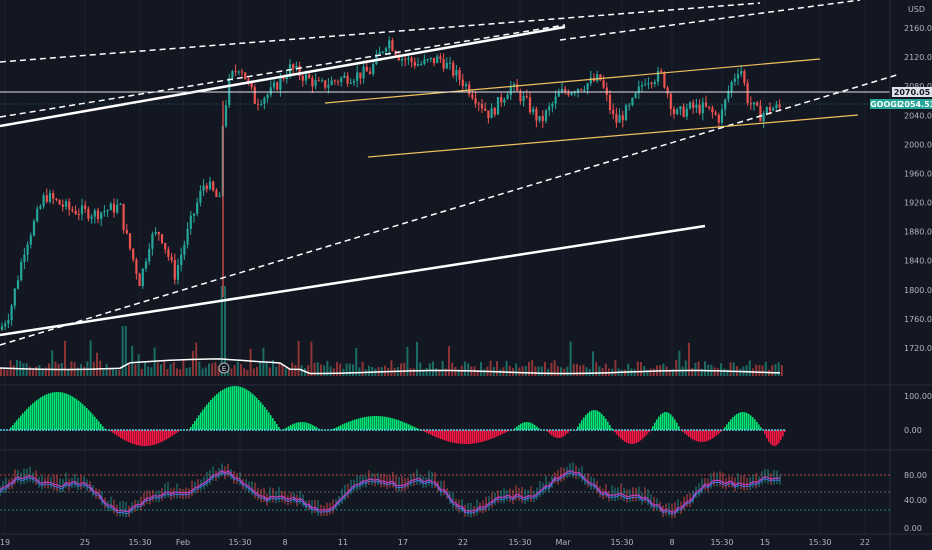  I want to click on last-price-tag: GOOGL 2054.53, so click(901, 104).